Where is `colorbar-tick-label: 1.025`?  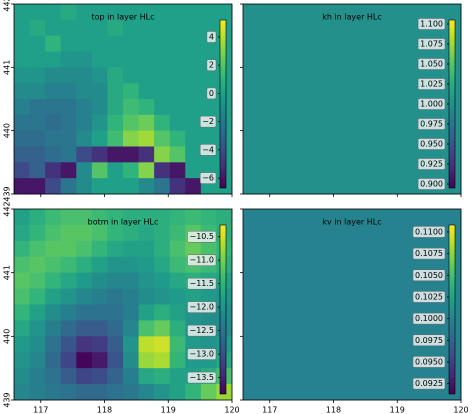
colorbar-tick-label: 1.025 is located at coordinates (431, 84).